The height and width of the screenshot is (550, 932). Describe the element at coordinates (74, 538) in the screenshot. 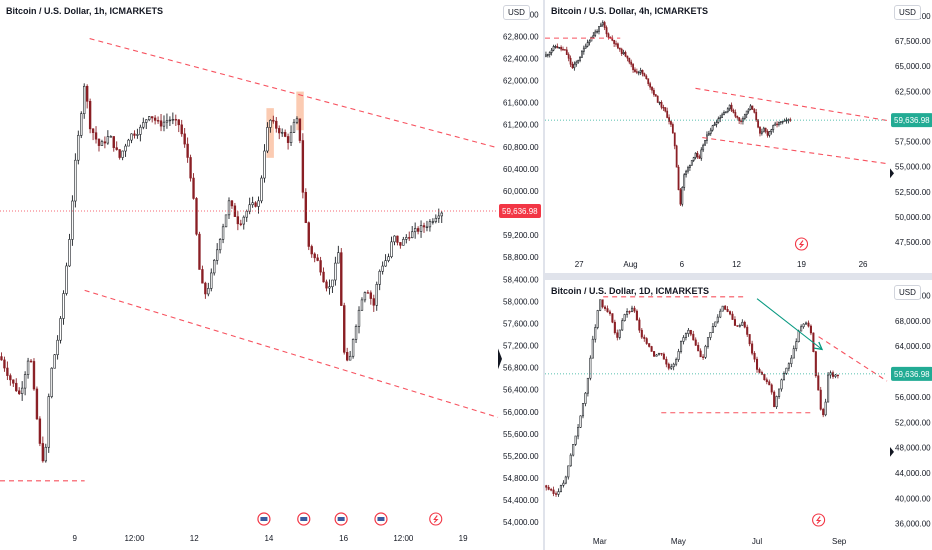

I see `x-tick-label: 9` at that location.